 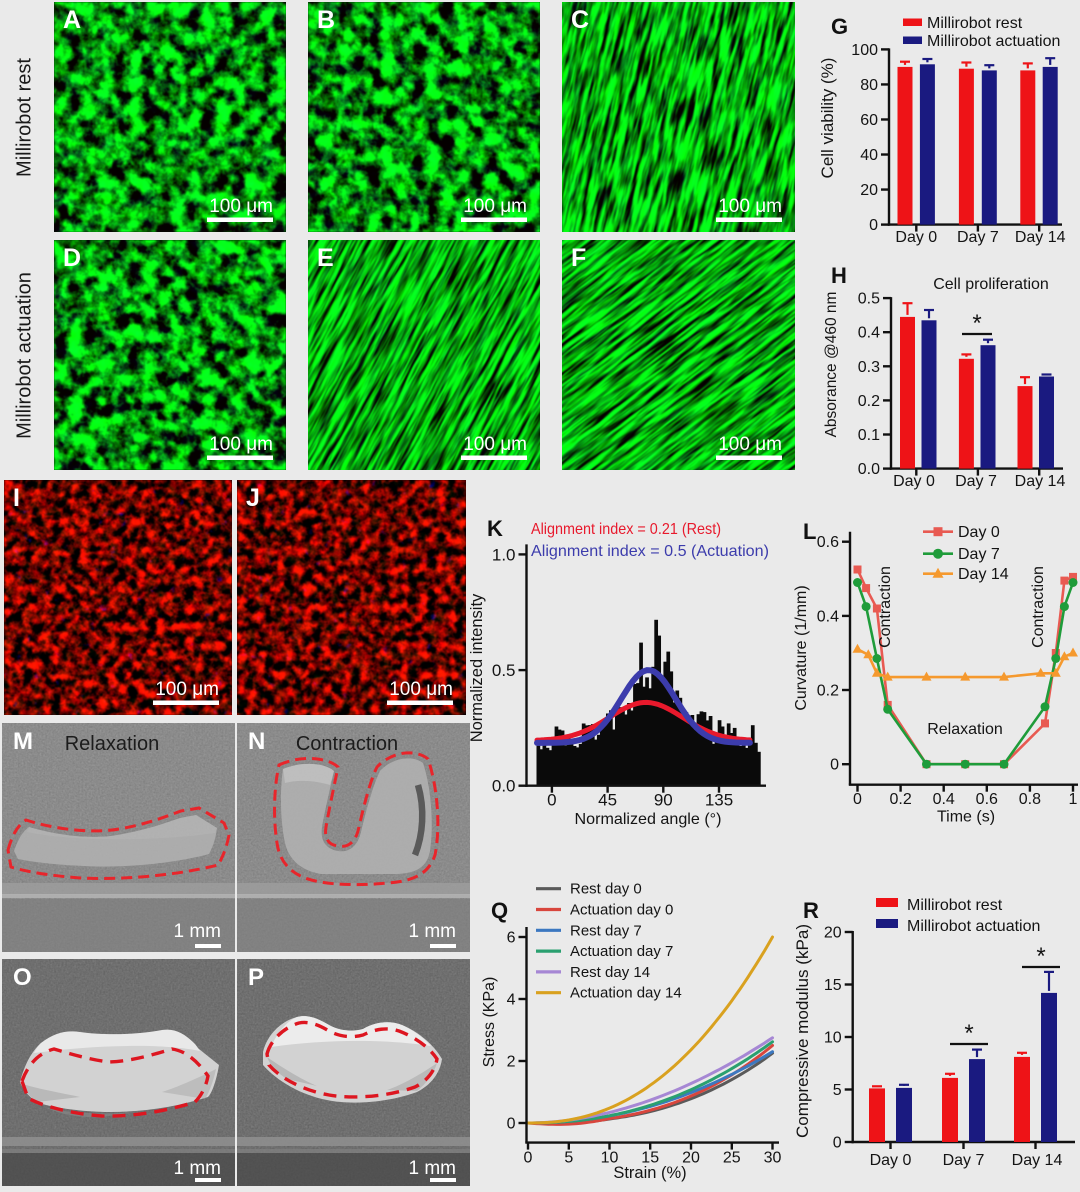 I want to click on svg-text: Normalized angle (°), so click(x=648, y=819).